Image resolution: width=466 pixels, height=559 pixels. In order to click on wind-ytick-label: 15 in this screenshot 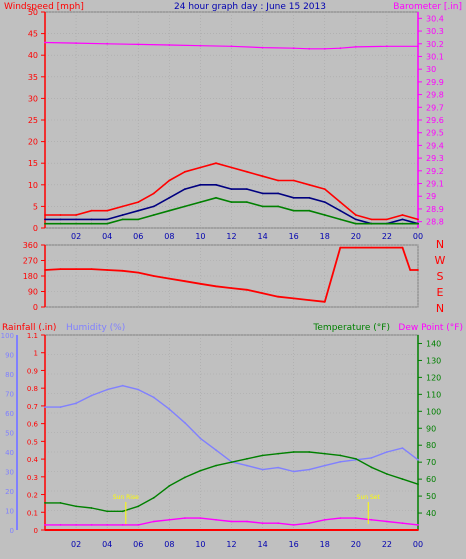, I will do `click(33, 163)`.